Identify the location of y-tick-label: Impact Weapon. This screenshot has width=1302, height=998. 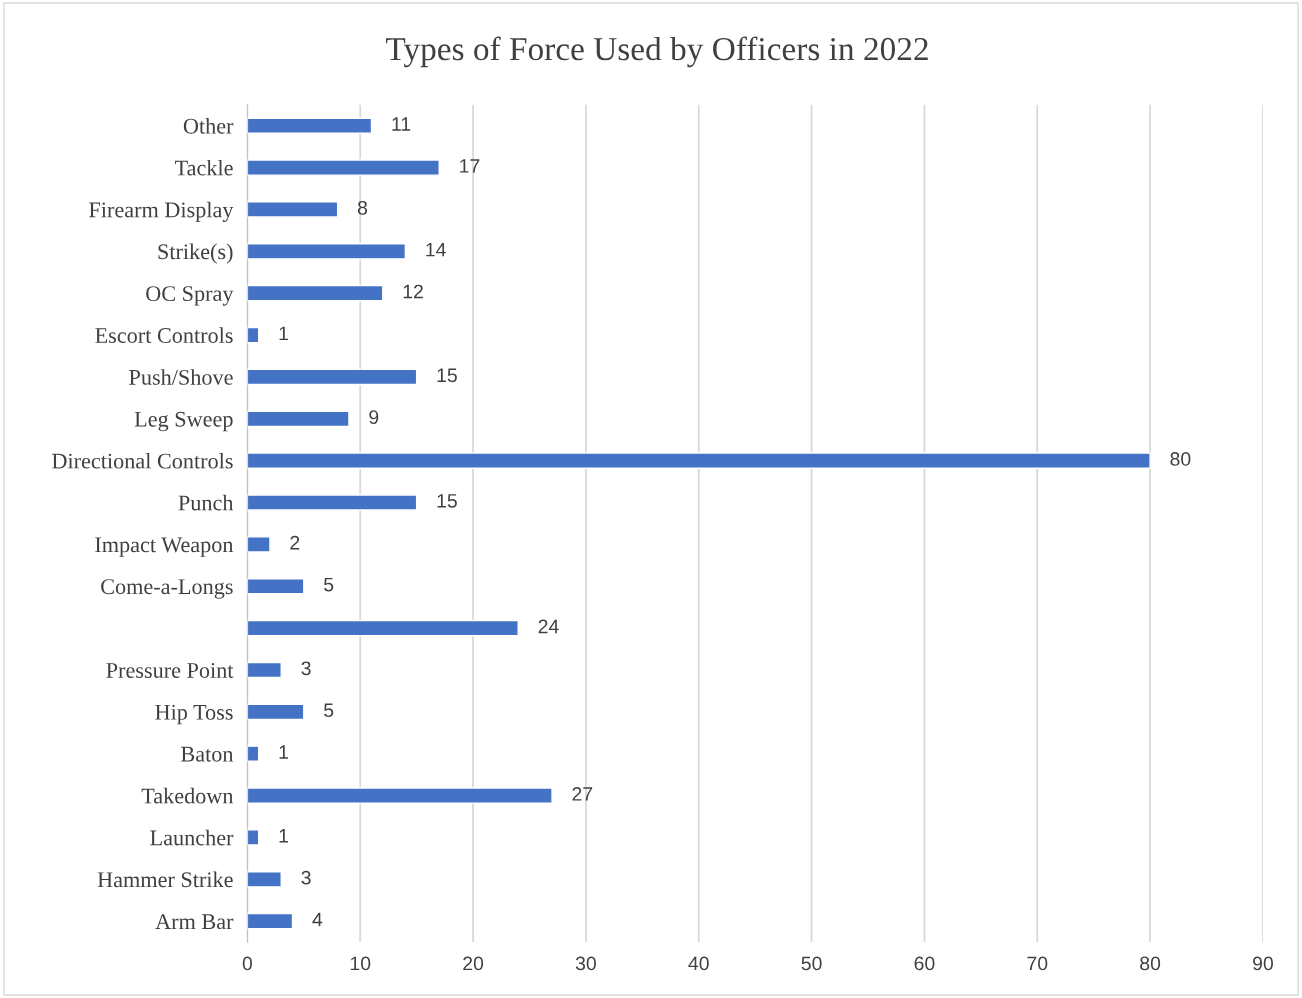
(164, 547).